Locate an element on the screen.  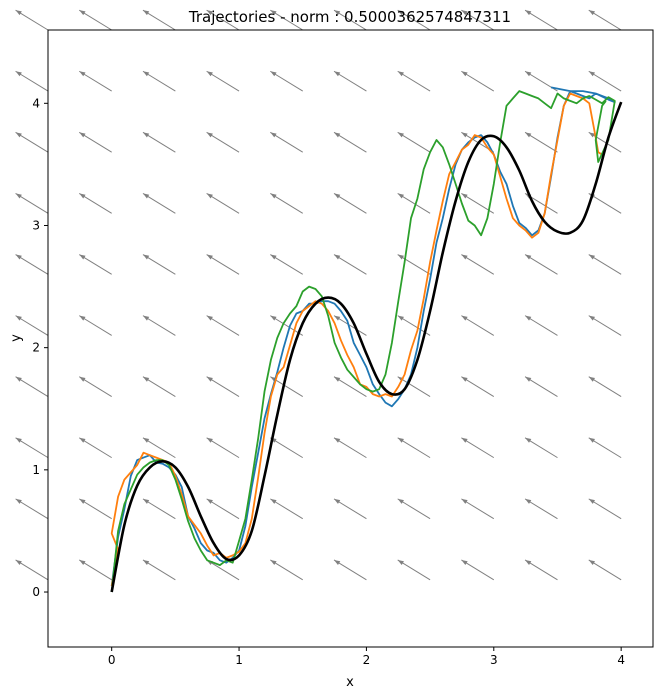
chart-title: Trajectories - norm : 0.5000362574847311 is located at coordinates (349, 17).